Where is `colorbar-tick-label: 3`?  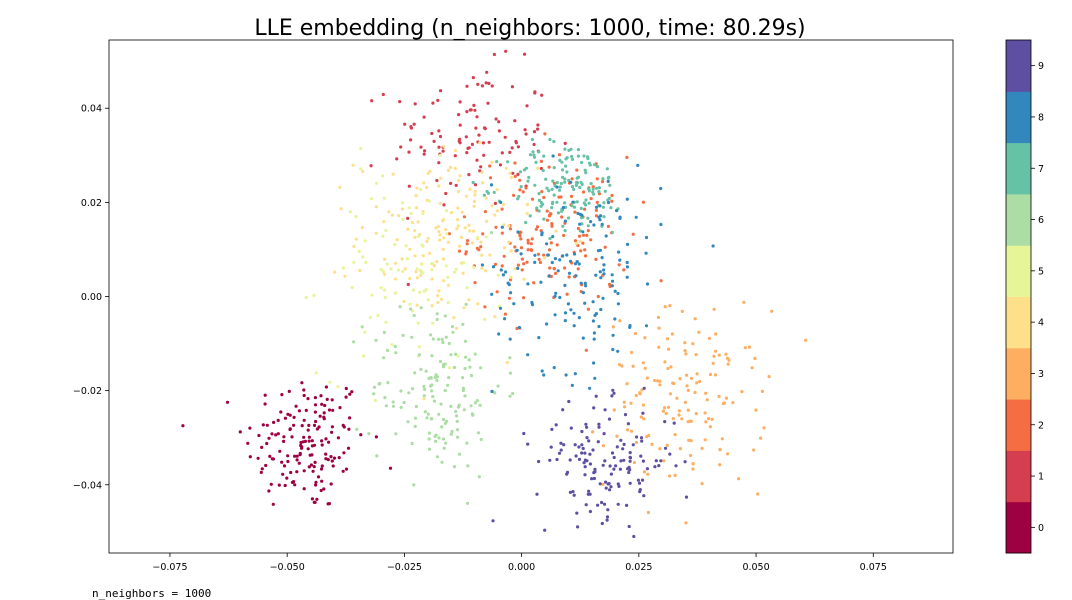 colorbar-tick-label: 3 is located at coordinates (1041, 374).